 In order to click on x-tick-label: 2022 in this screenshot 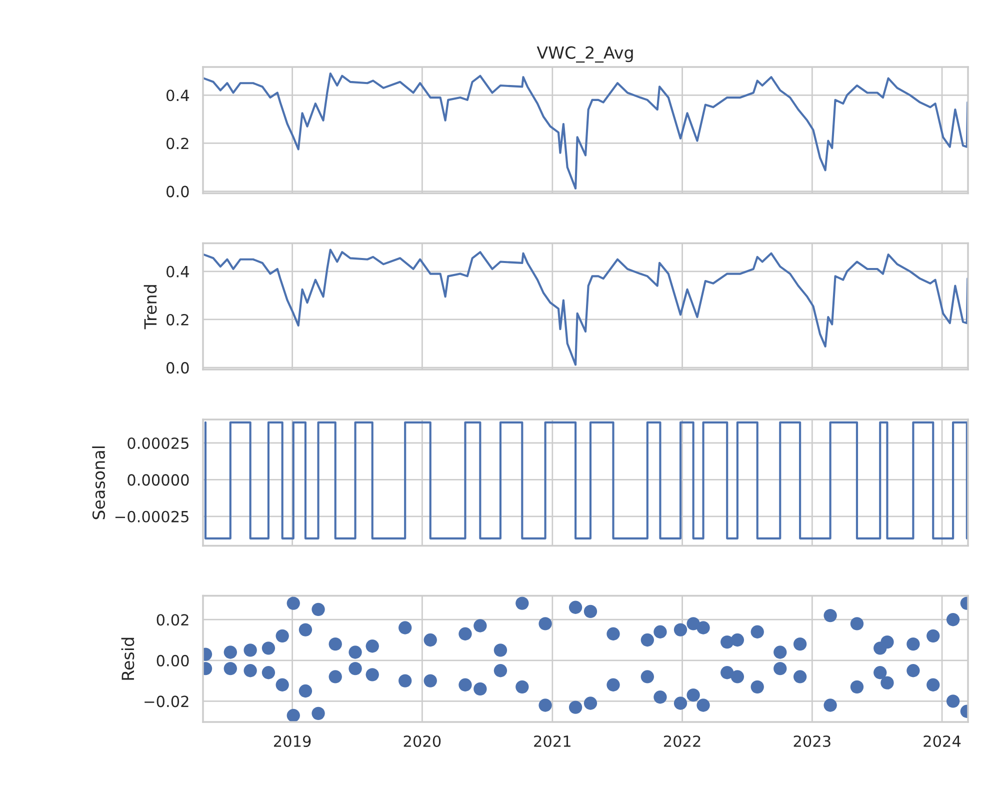, I will do `click(682, 741)`.